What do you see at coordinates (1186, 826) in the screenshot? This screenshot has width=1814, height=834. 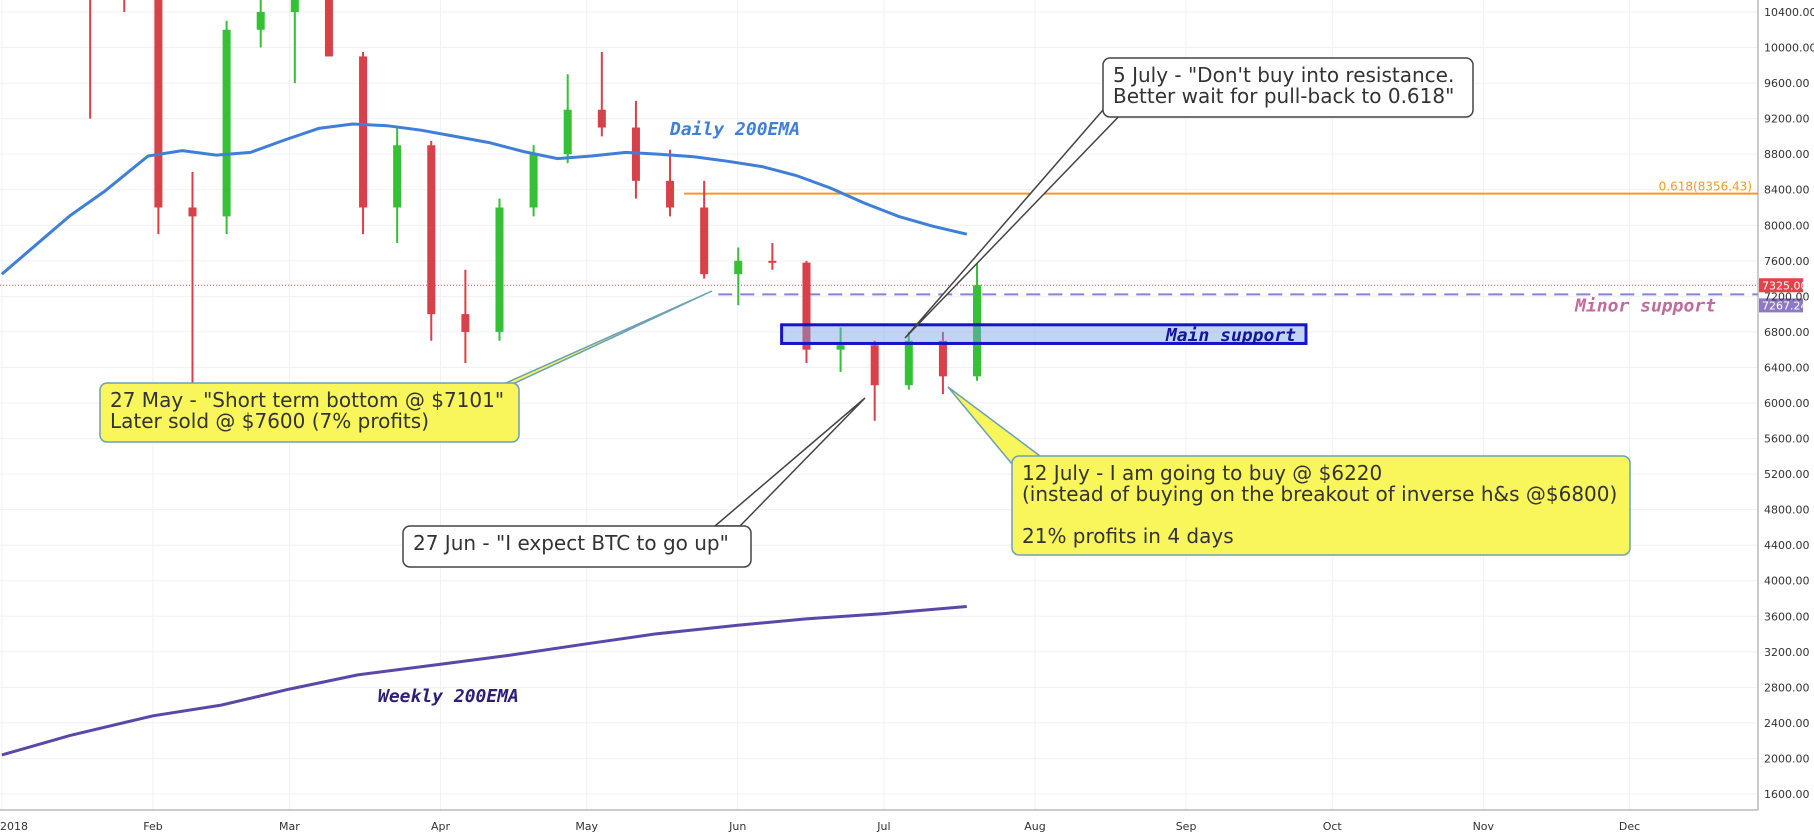 I see `x-tick-label: Sep` at bounding box center [1186, 826].